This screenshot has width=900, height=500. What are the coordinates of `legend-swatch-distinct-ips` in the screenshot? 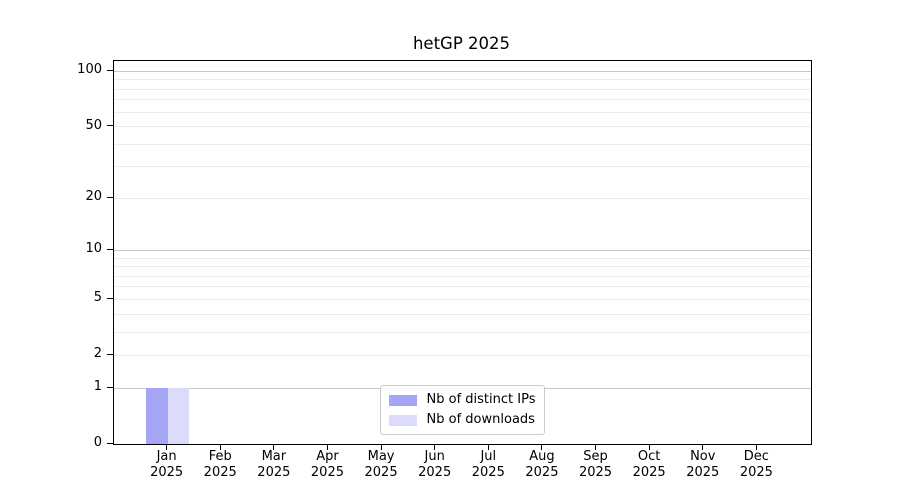 It's located at (402, 400).